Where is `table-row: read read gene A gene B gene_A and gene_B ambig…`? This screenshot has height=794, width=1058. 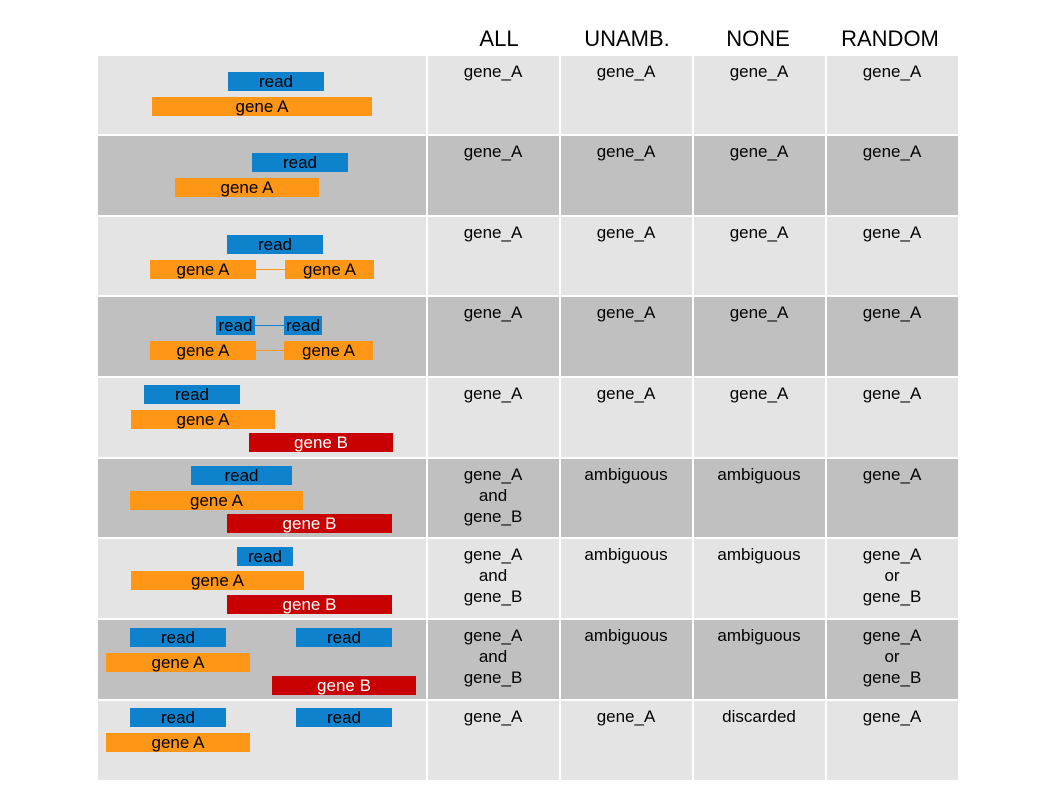
table-row: read read gene A gene B gene_A and gene_B ambig… is located at coordinates (528, 659).